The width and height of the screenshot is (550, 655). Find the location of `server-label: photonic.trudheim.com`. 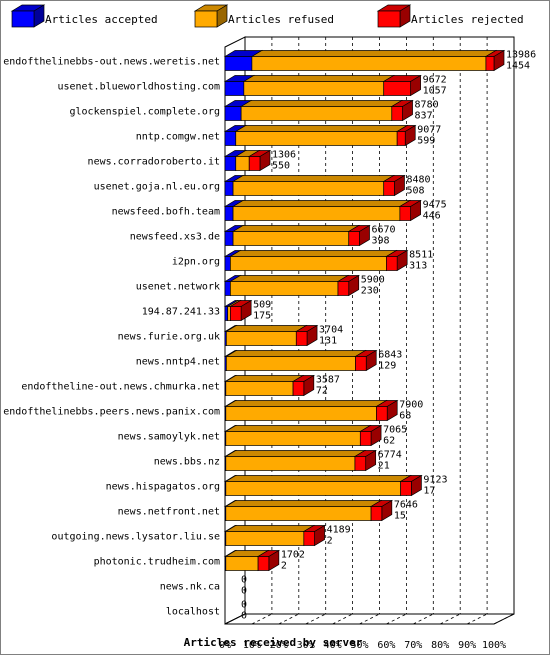

server-label: photonic.trudheim.com is located at coordinates (157, 562).